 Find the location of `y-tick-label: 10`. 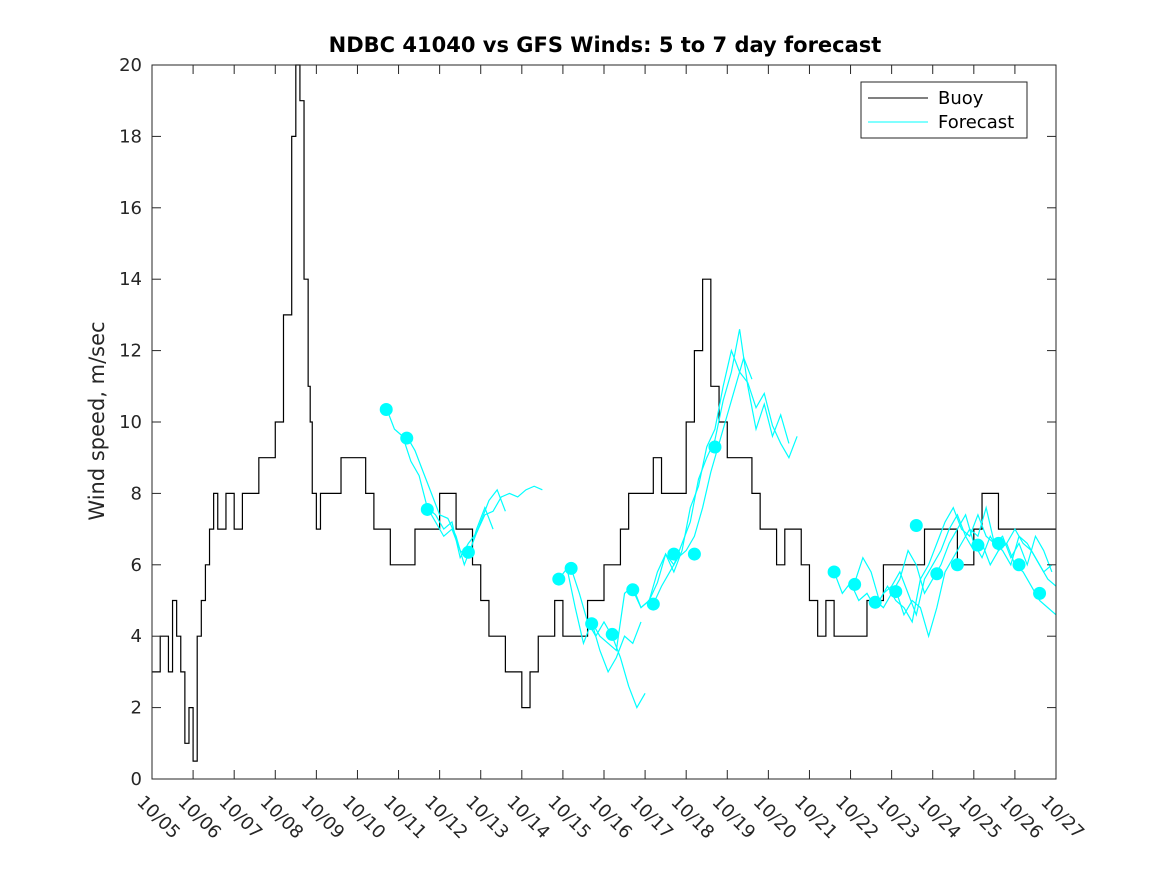

y-tick-label: 10 is located at coordinates (130, 422).